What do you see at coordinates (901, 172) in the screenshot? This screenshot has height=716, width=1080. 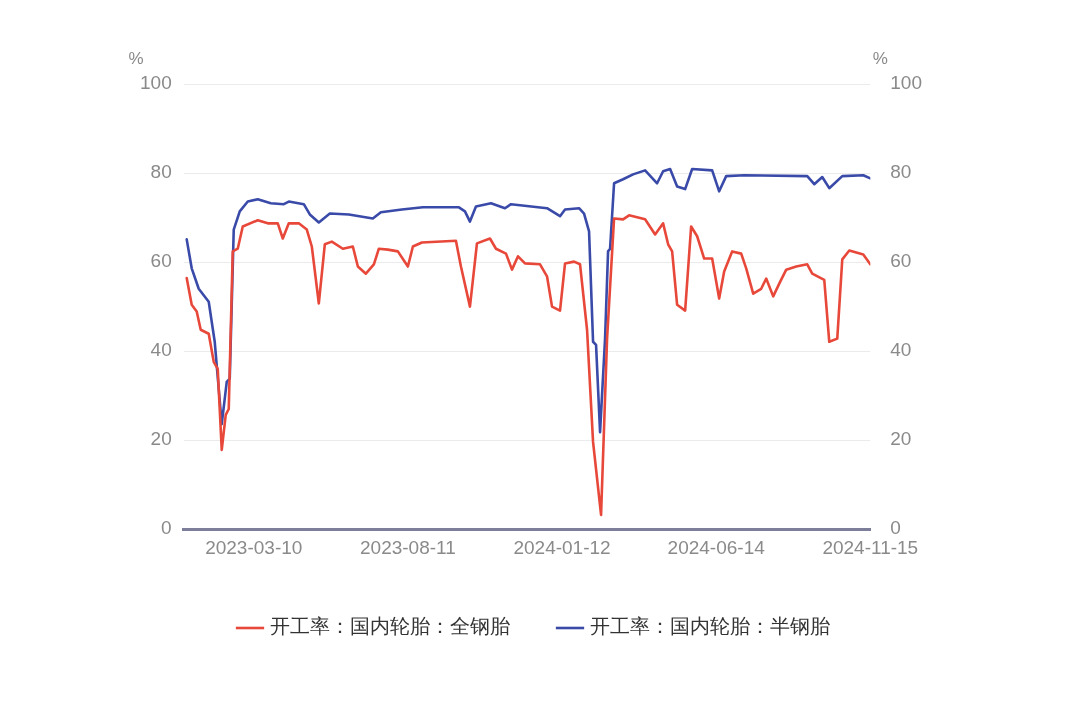 I see `y2-tick-label: 80` at bounding box center [901, 172].